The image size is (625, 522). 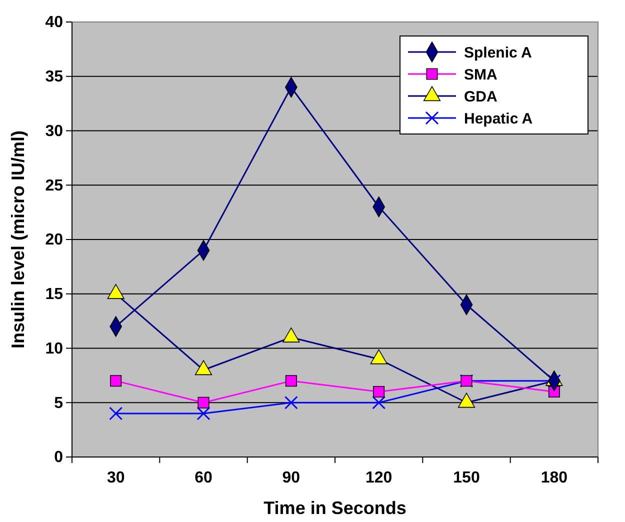 I want to click on x-tick-label: 180, so click(x=554, y=477).